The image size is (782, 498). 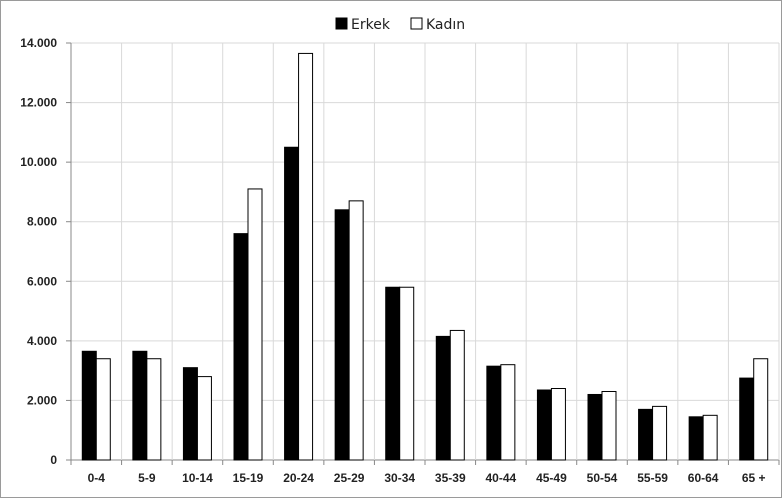 I want to click on y-tick-label: 2.000, so click(x=42, y=400).